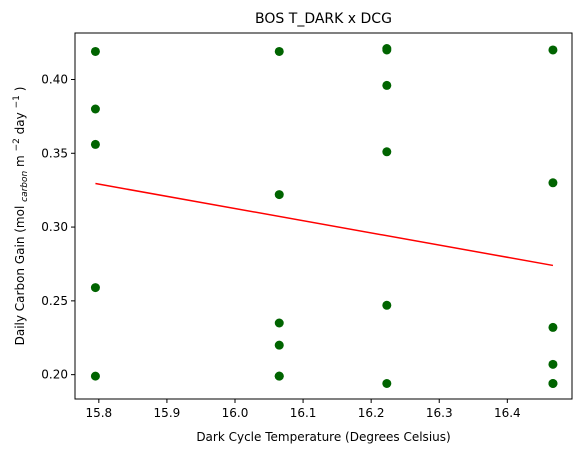  Describe the element at coordinates (167, 413) in the screenshot. I see `x-tick-label: 15.9` at that location.